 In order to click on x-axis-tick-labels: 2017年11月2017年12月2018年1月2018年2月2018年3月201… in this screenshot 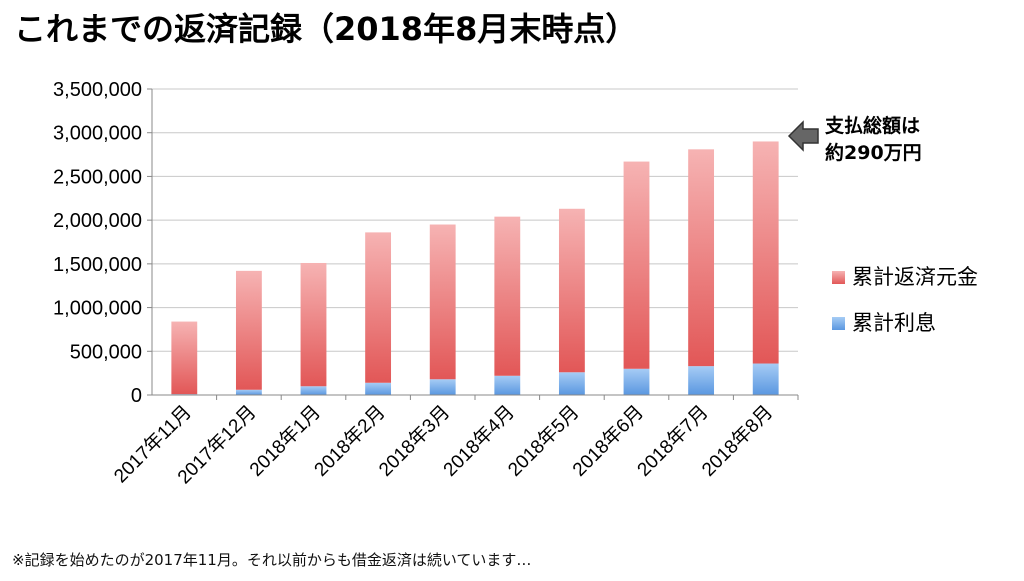, I will do `click(444, 444)`.